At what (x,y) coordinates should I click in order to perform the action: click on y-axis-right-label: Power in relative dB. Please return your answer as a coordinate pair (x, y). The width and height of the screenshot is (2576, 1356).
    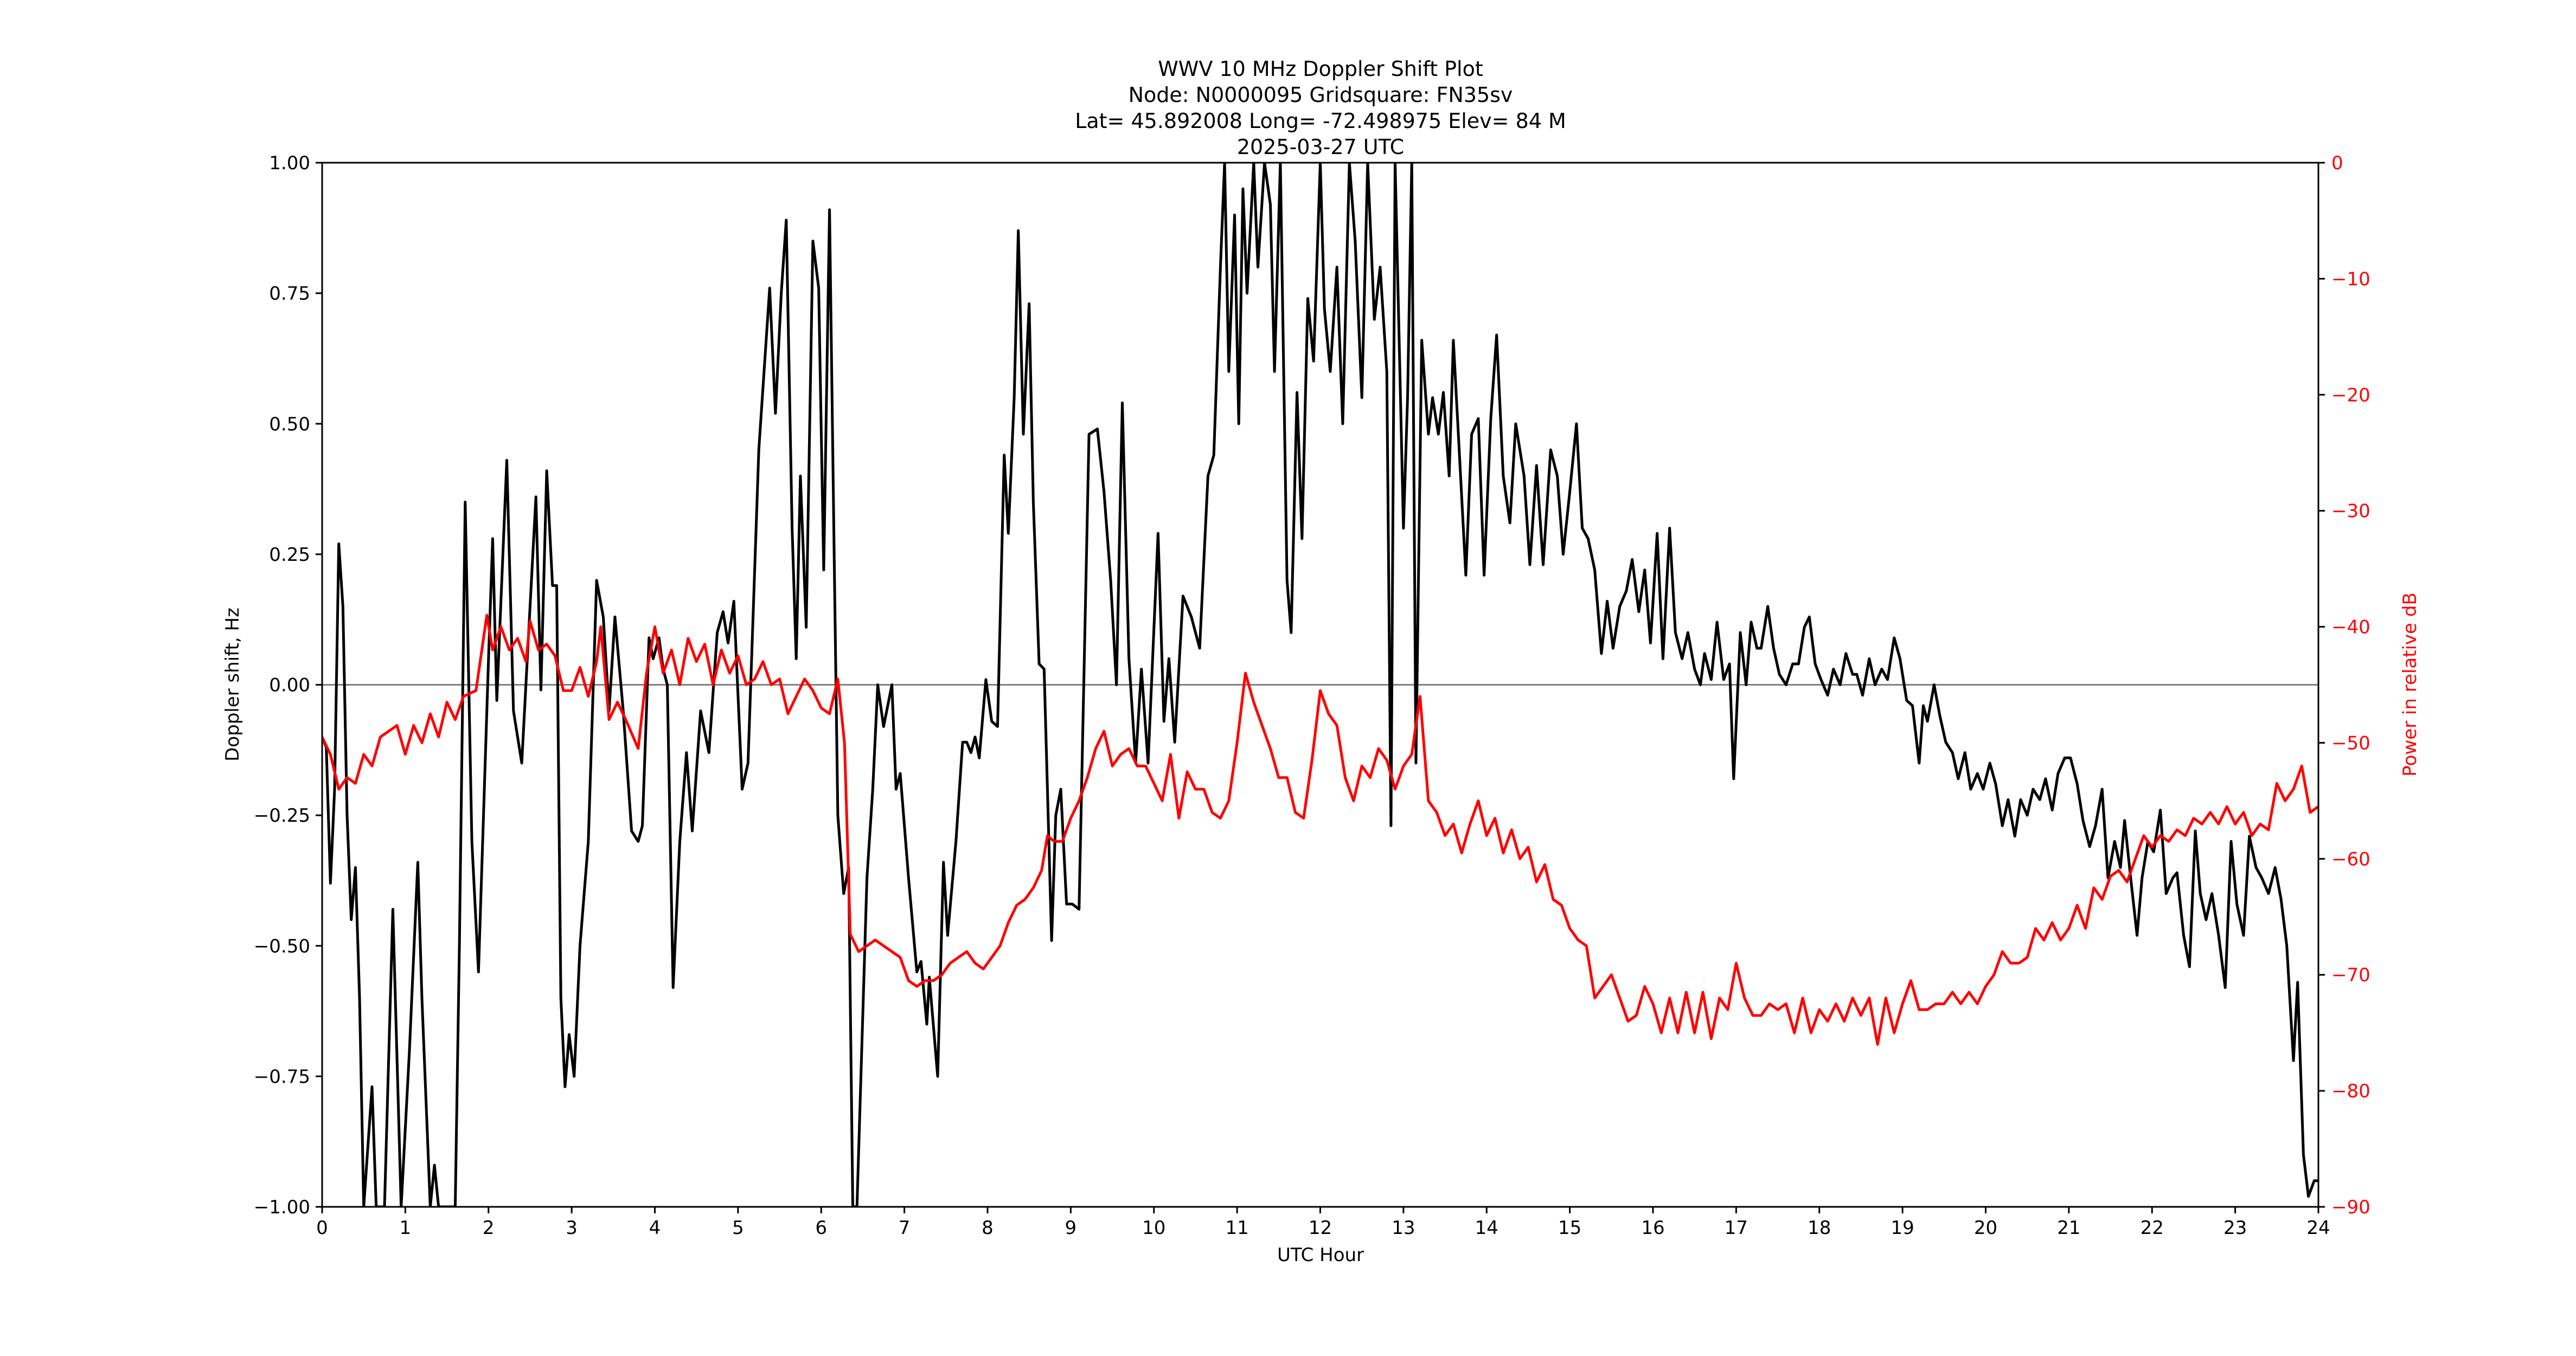
    Looking at the image, I should click on (2410, 684).